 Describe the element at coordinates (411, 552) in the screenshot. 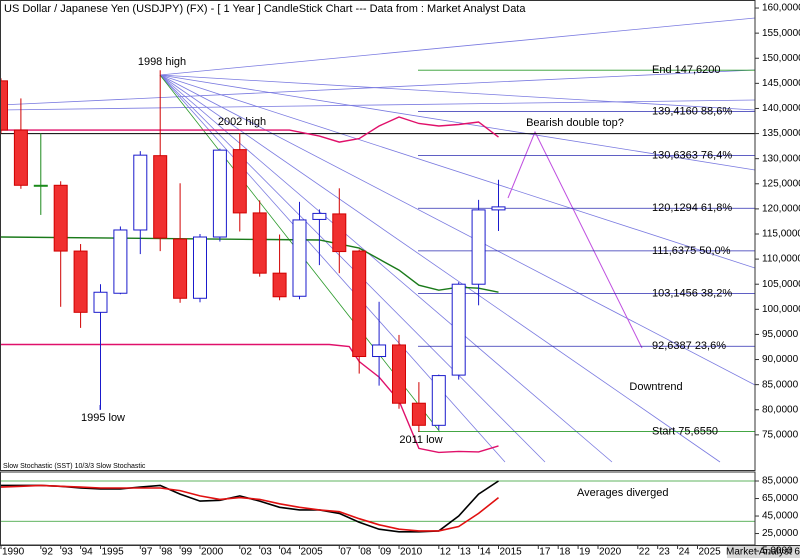

I see `x-tick-label: 2010` at that location.